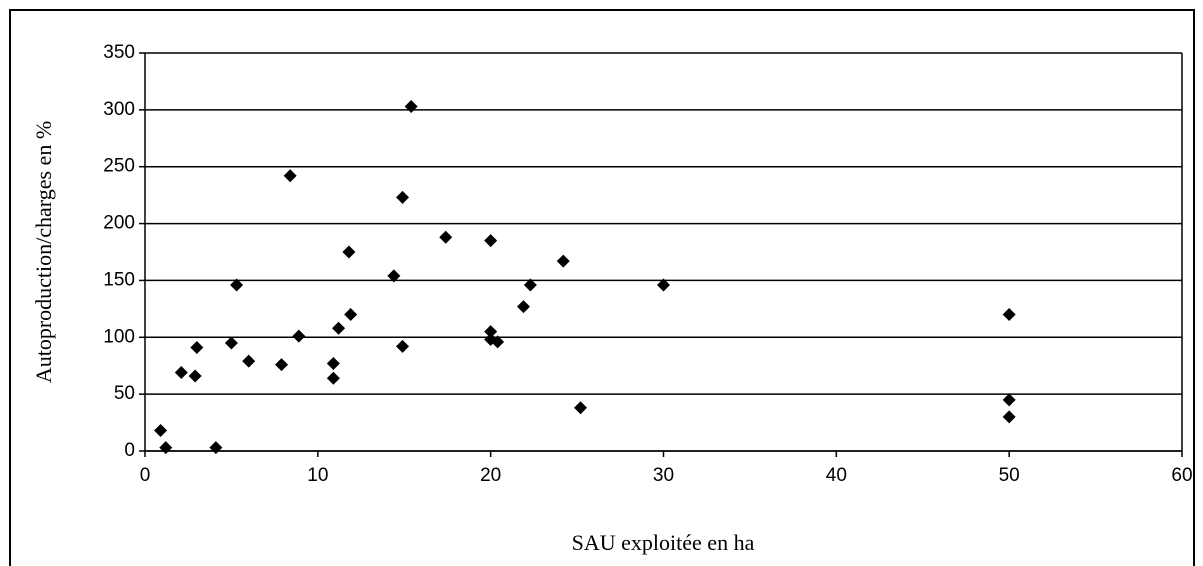  What do you see at coordinates (1009, 475) in the screenshot?
I see `x-tick-label: 50` at bounding box center [1009, 475].